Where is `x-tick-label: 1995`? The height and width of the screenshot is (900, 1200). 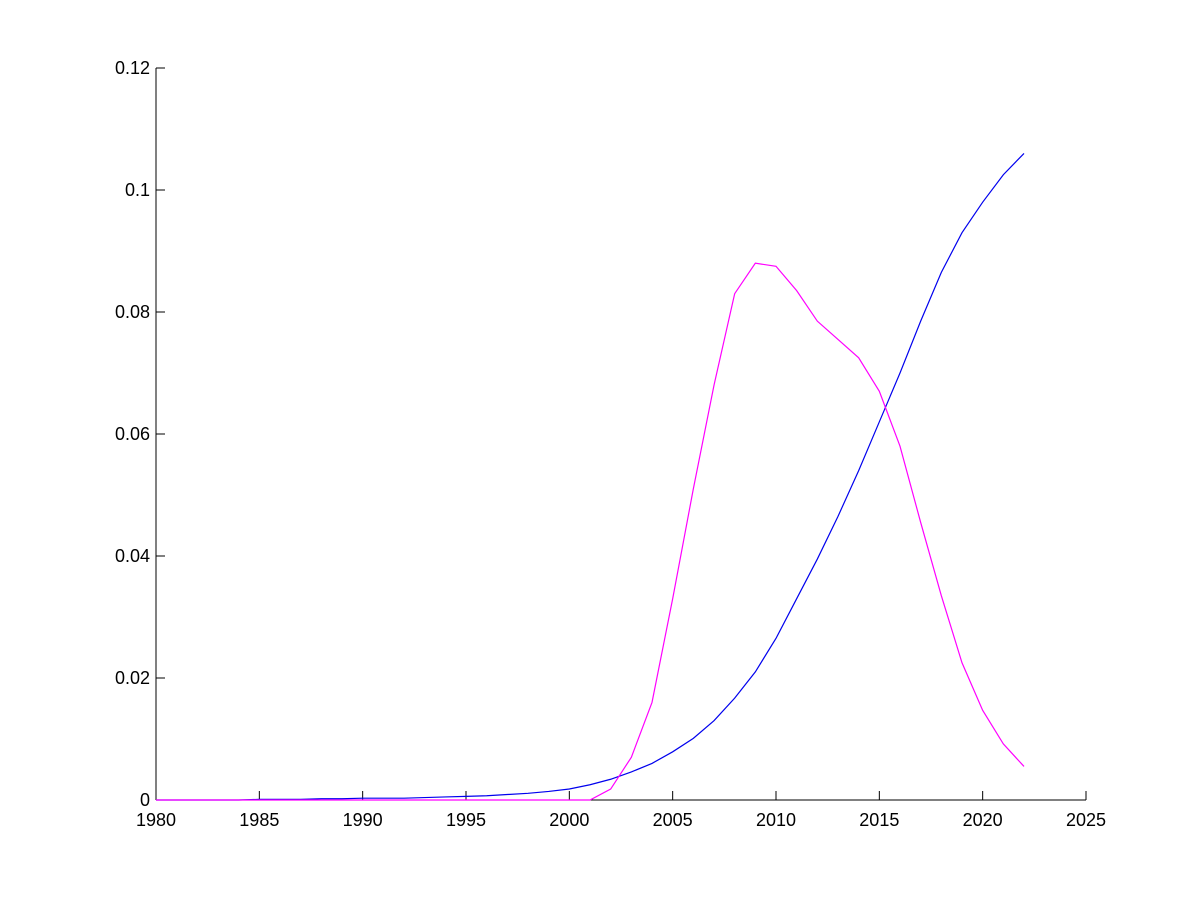
x-tick-label: 1995 is located at coordinates (466, 820).